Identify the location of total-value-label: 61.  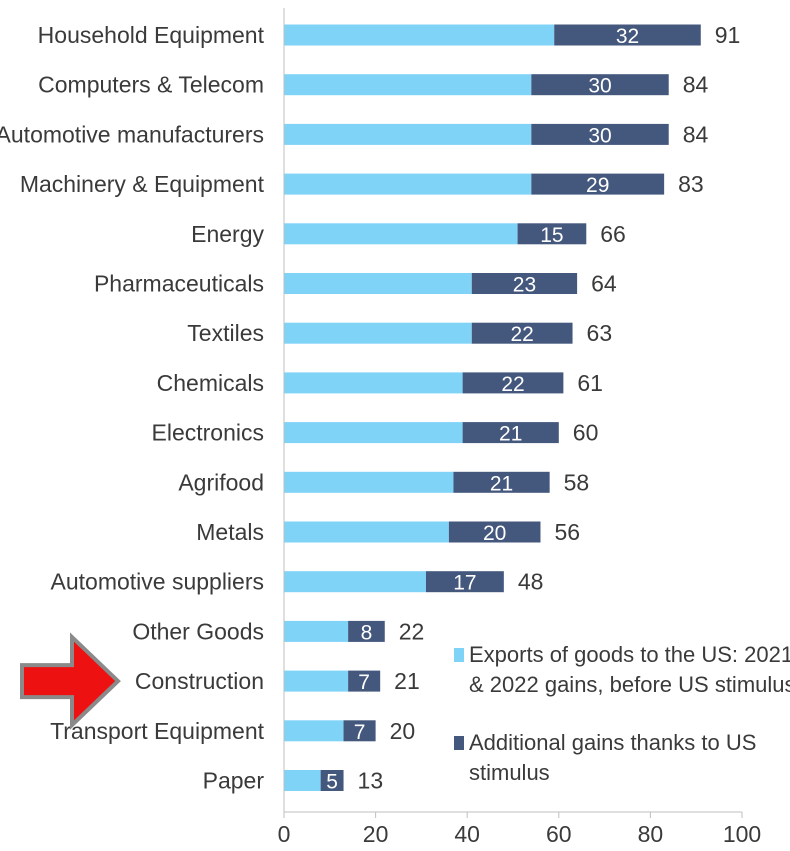
(590, 383).